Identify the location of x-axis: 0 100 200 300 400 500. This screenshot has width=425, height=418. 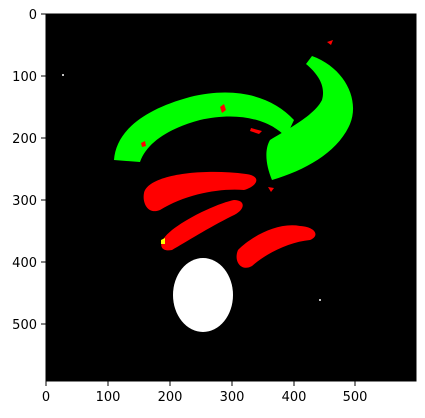
(205, 393).